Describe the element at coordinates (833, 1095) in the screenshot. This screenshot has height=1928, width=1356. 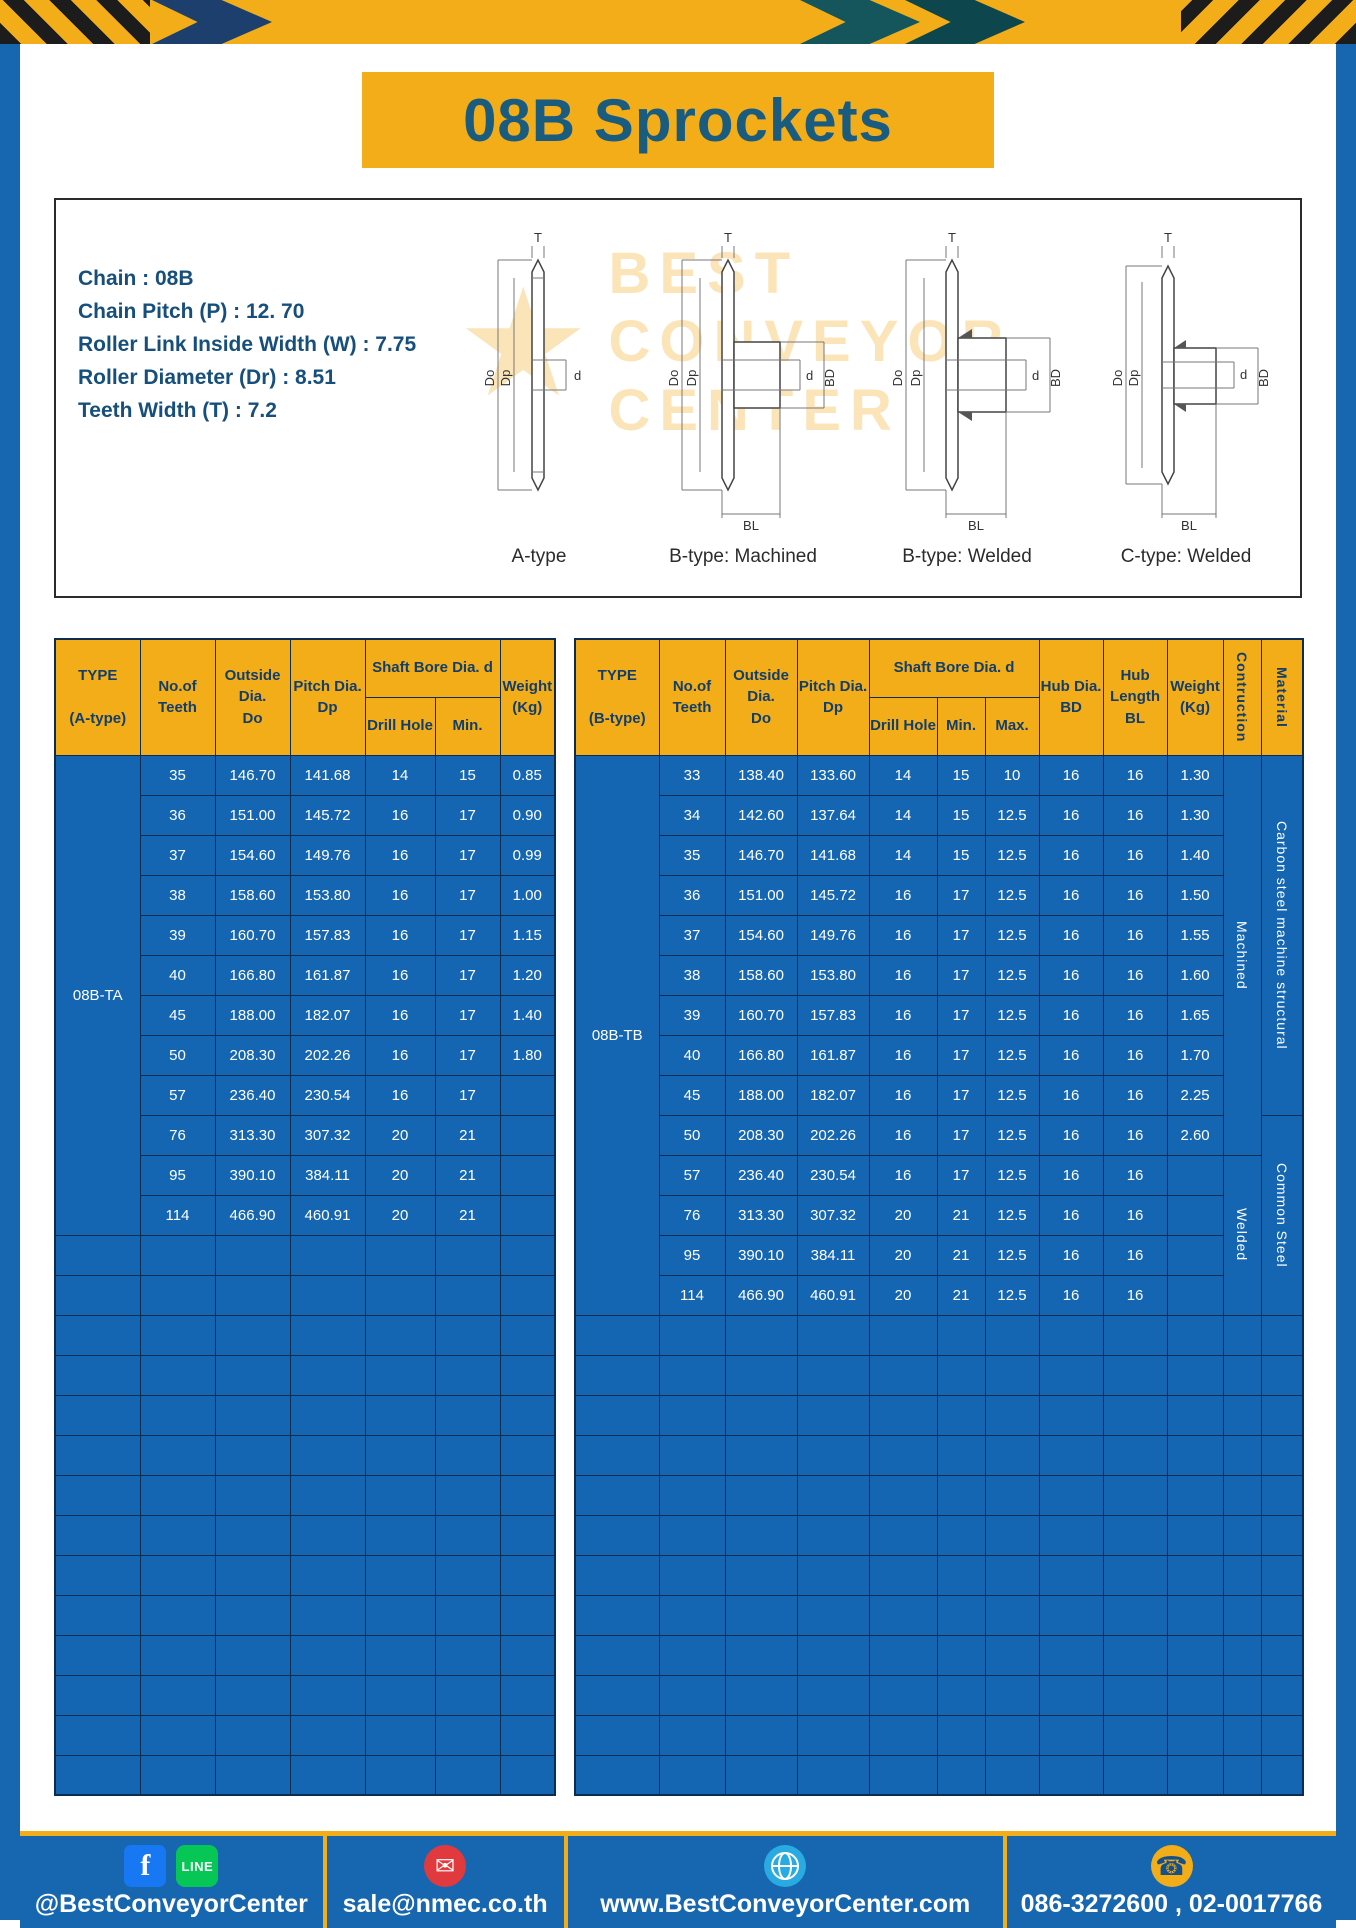
I see `data-cell: 182.07` at that location.